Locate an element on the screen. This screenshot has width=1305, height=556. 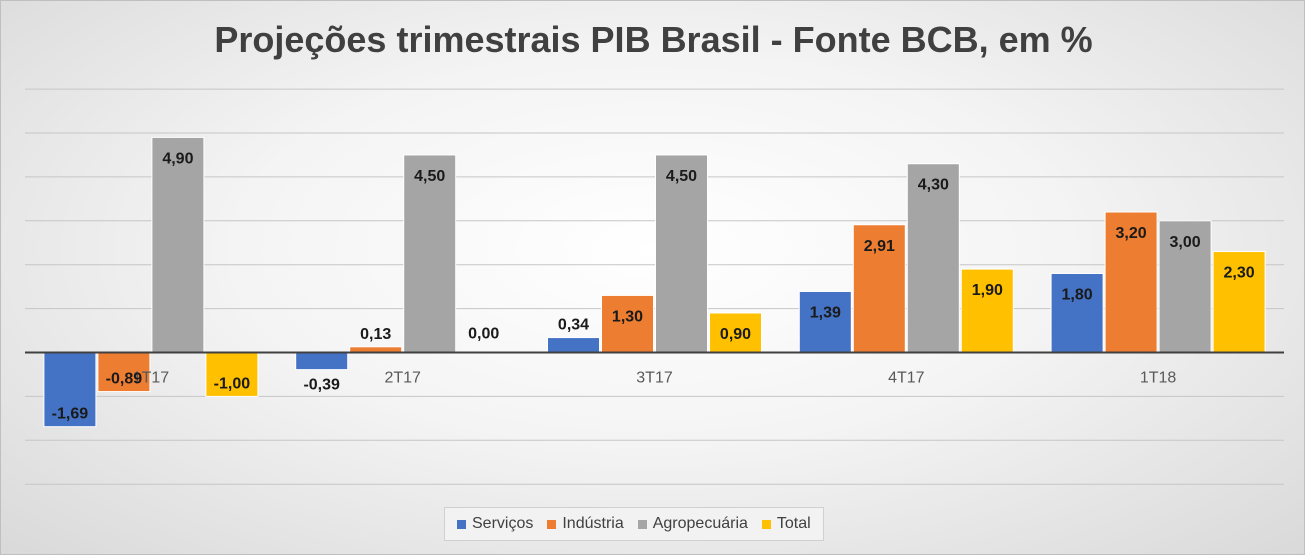
data-label: -1,69 is located at coordinates (70, 414).